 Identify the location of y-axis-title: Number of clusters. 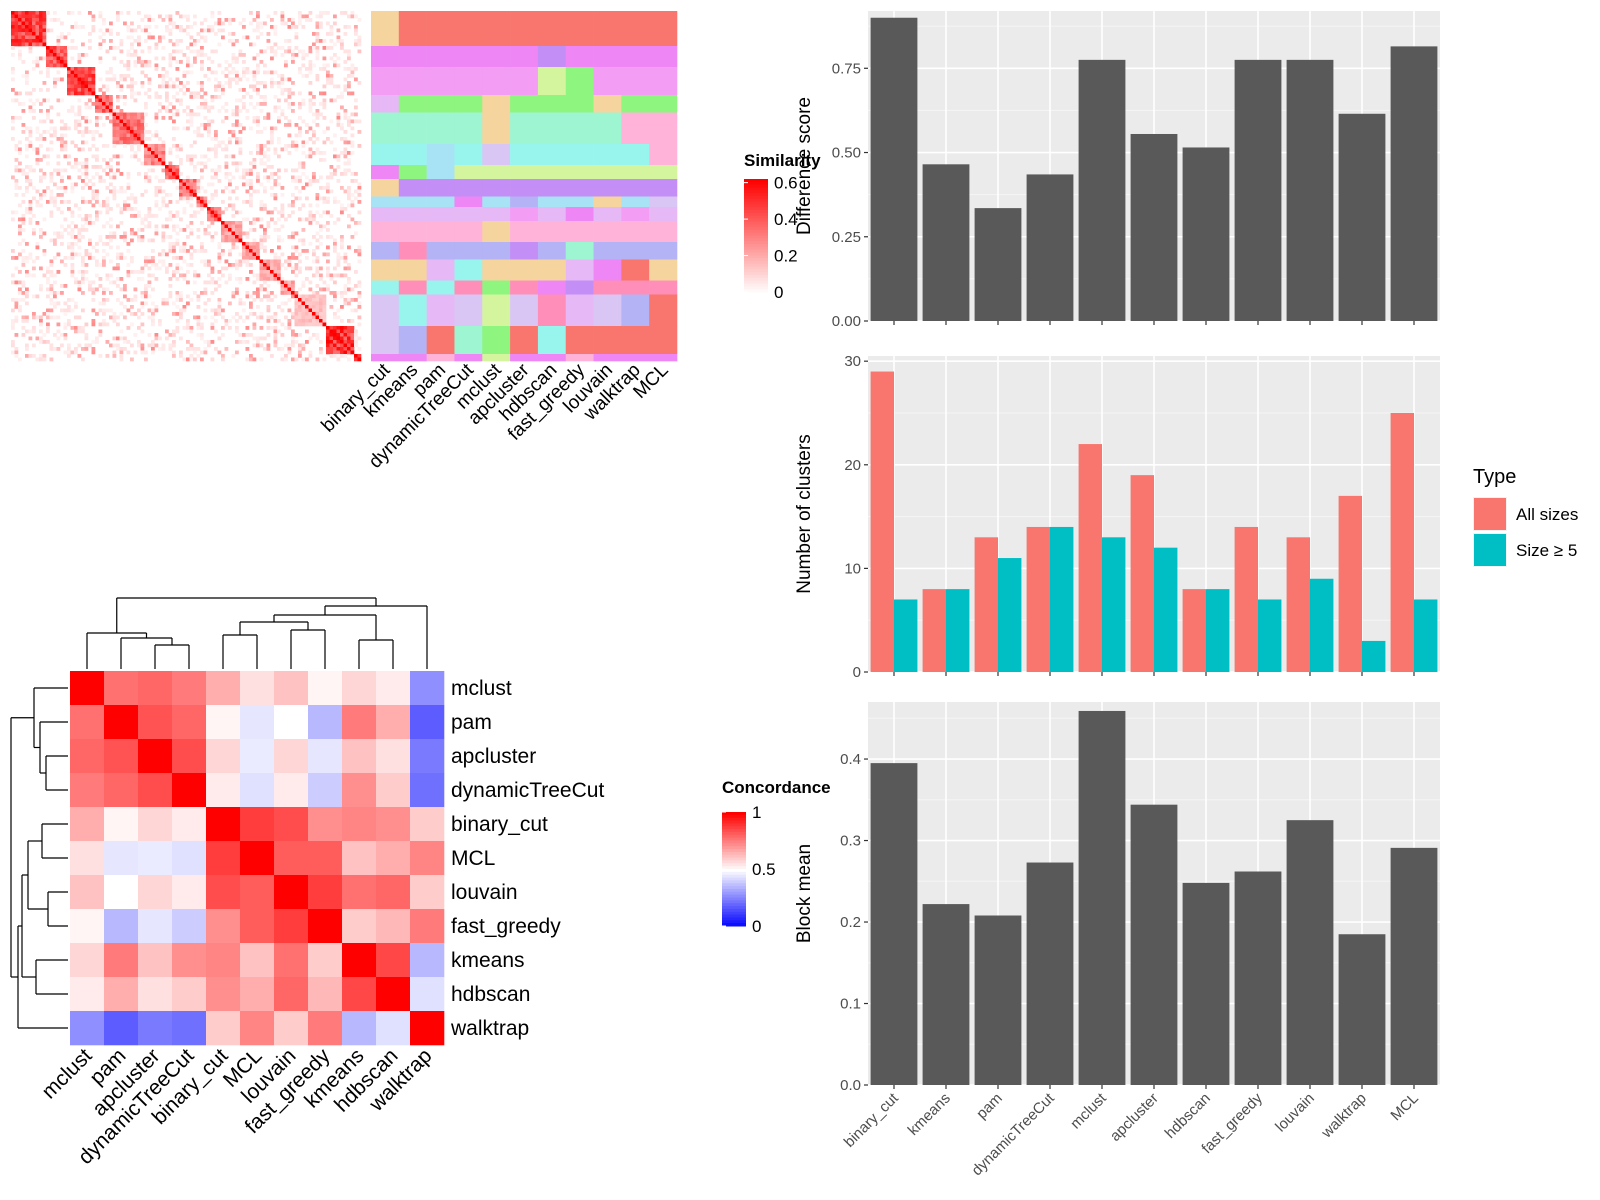
(804, 513).